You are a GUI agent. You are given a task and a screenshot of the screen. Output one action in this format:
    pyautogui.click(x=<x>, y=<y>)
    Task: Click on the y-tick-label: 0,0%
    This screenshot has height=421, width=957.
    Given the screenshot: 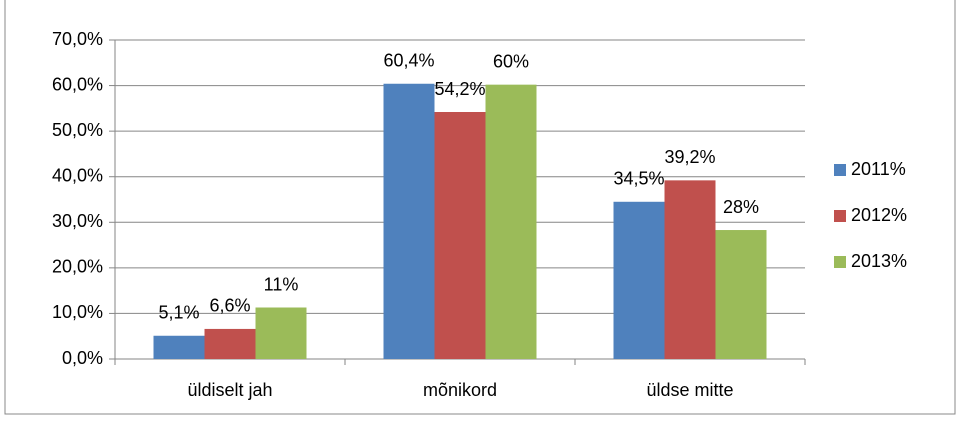 What is the action you would take?
    pyautogui.click(x=82, y=358)
    